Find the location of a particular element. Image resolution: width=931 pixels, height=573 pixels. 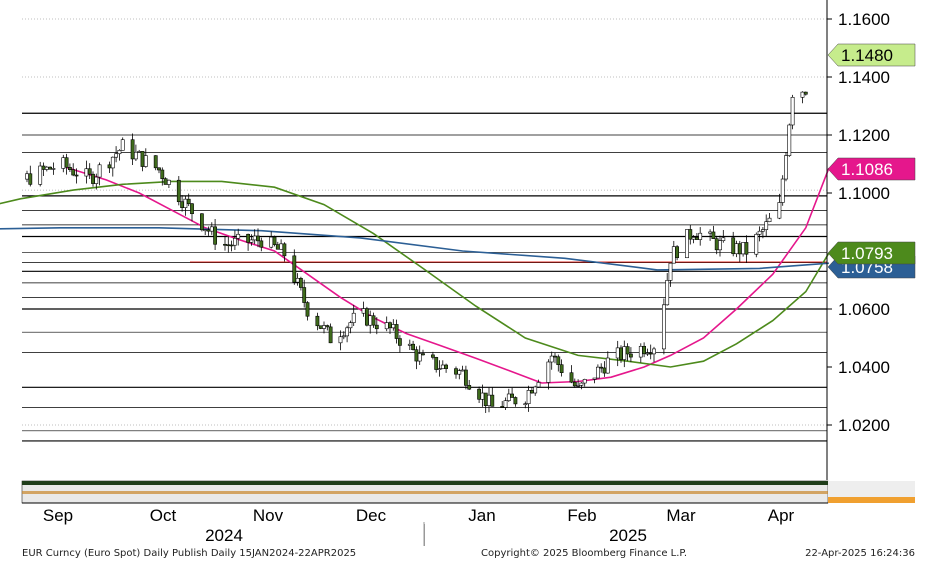

y-tick-label: 1.0600 is located at coordinates (864, 309).